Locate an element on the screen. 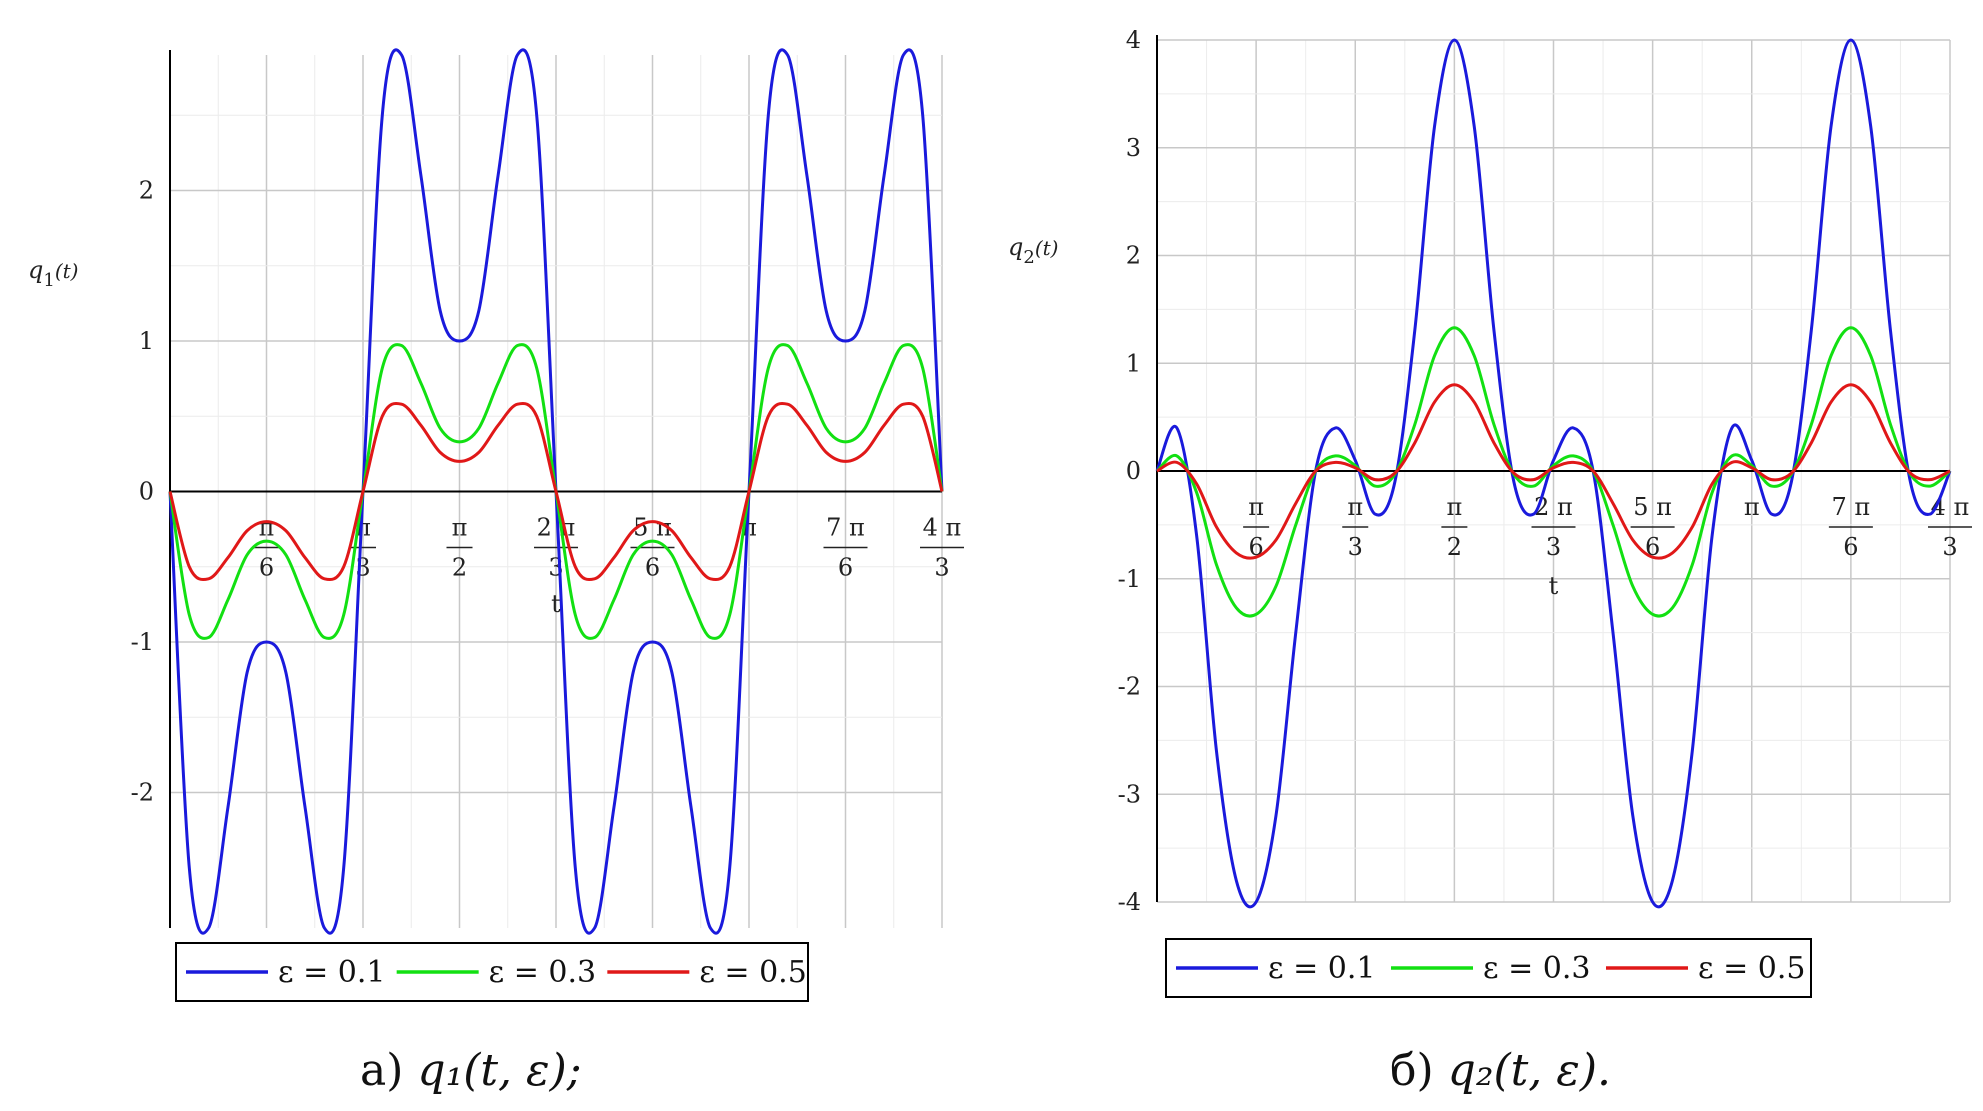 The image size is (1983, 1111). y-tick-label: 3 is located at coordinates (1133, 148).